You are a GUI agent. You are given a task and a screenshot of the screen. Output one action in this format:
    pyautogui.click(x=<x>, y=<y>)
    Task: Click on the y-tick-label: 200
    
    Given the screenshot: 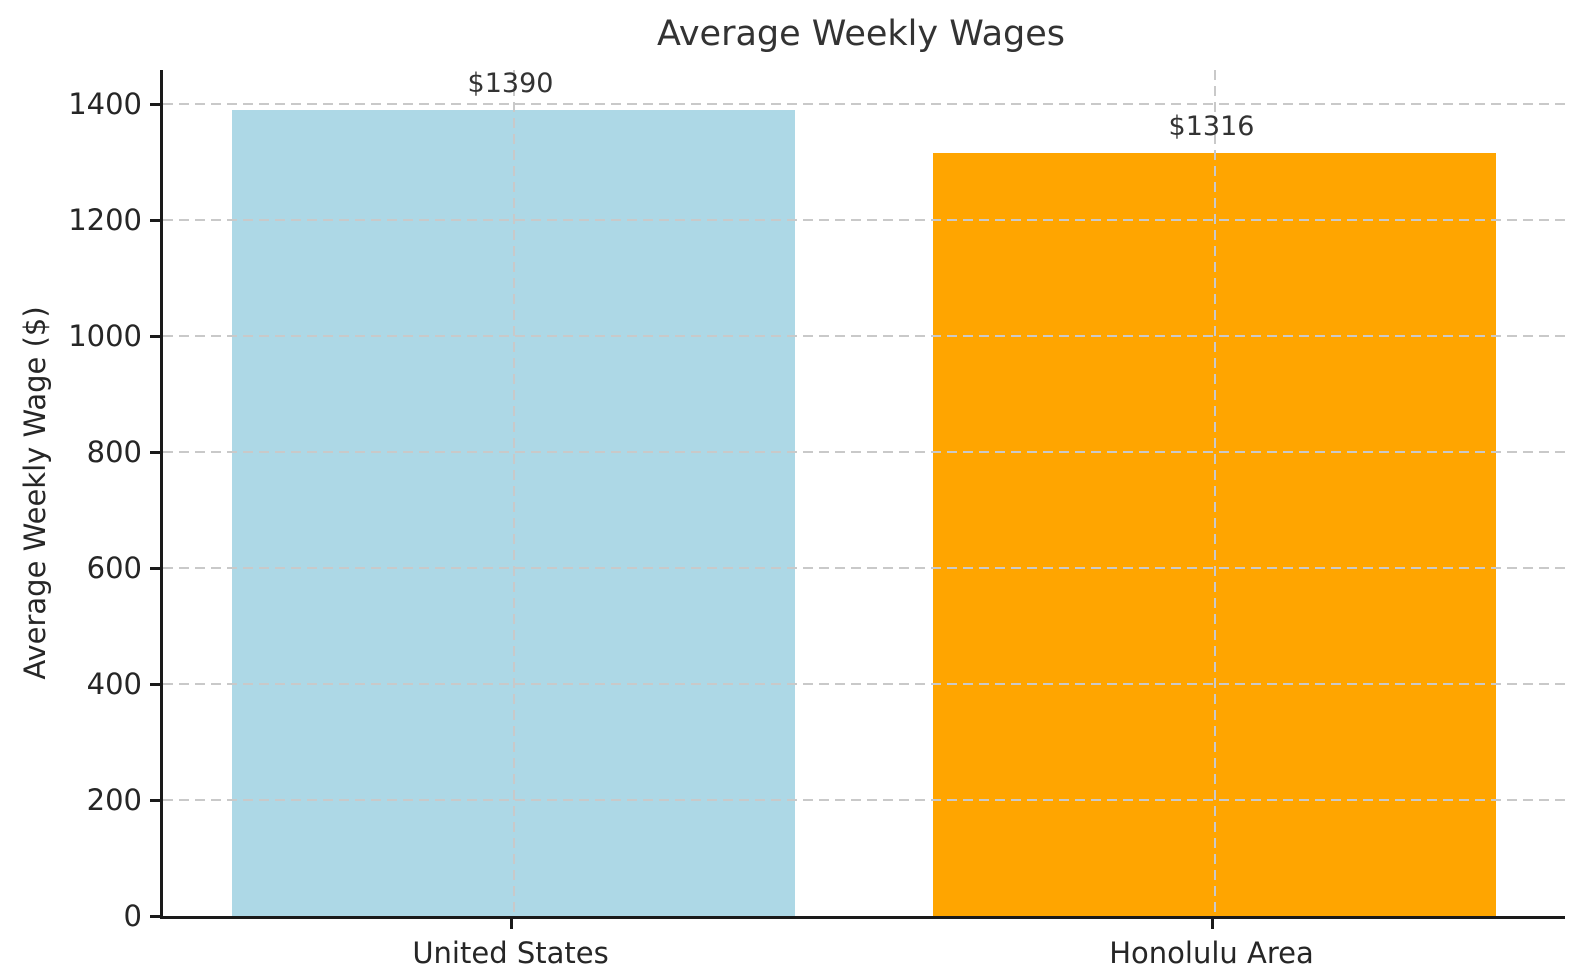 What is the action you would take?
    pyautogui.click(x=114, y=800)
    